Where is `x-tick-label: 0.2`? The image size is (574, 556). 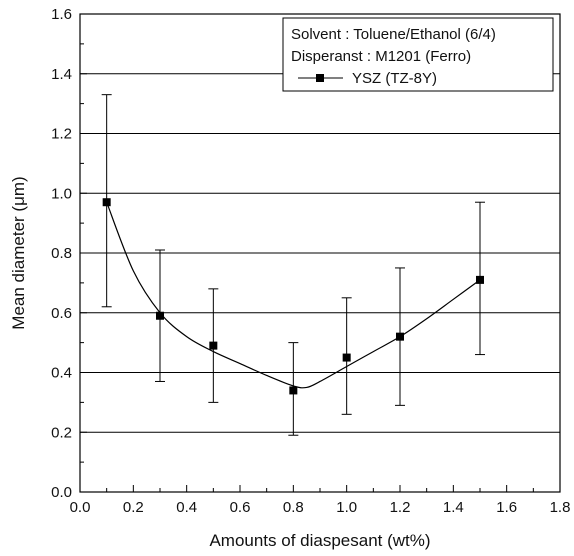 x-tick-label: 0.2 is located at coordinates (133, 507).